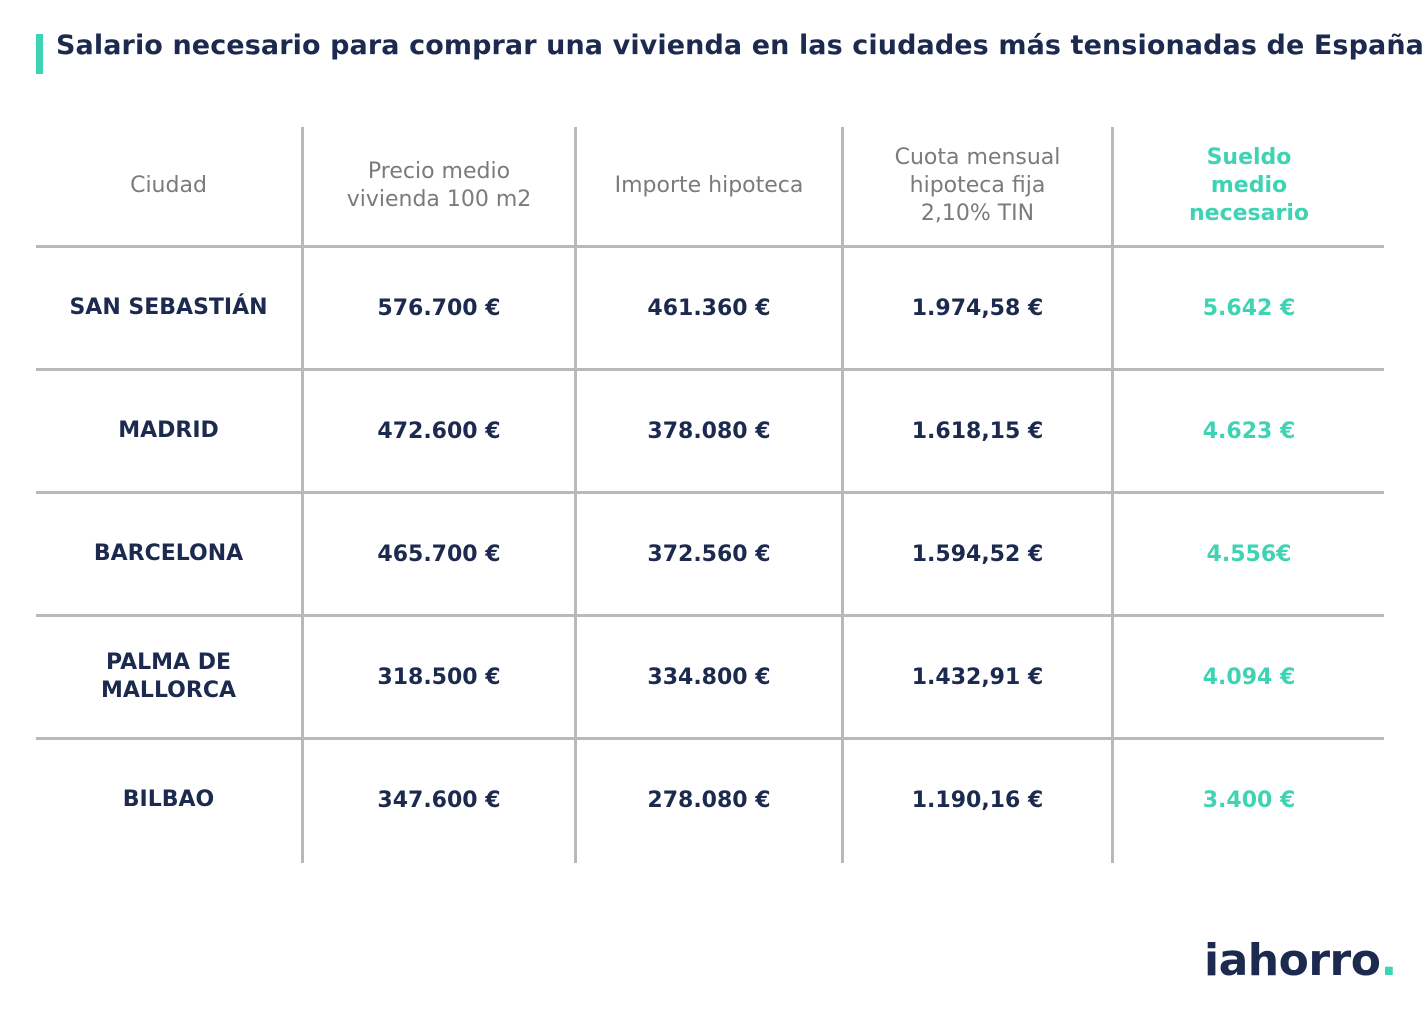 The height and width of the screenshot is (1009, 1425). Describe the element at coordinates (709, 308) in the screenshot. I see `cell-importe: 461.360 €` at that location.